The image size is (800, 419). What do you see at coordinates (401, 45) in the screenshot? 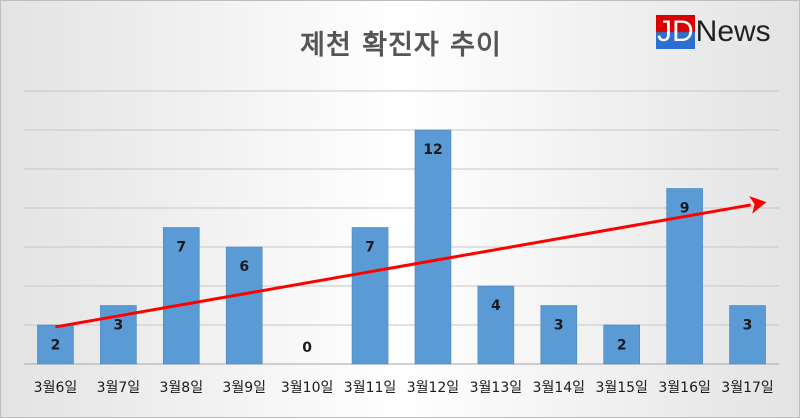
I see `chart-title: 제천 확진자 추이` at bounding box center [401, 45].